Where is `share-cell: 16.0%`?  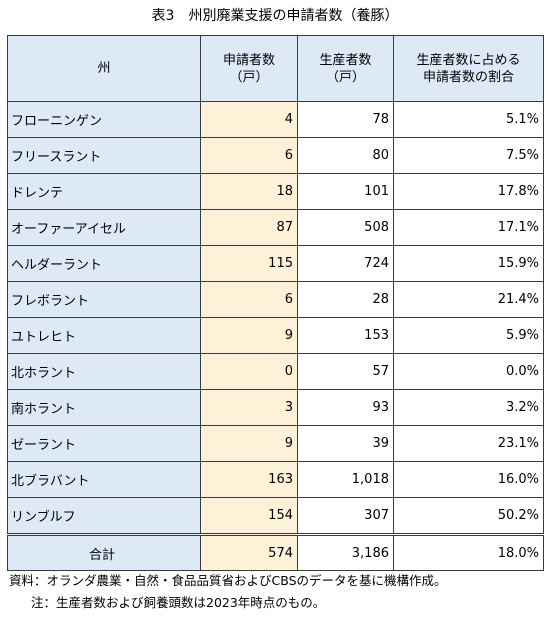
share-cell: 16.0% is located at coordinates (468, 479).